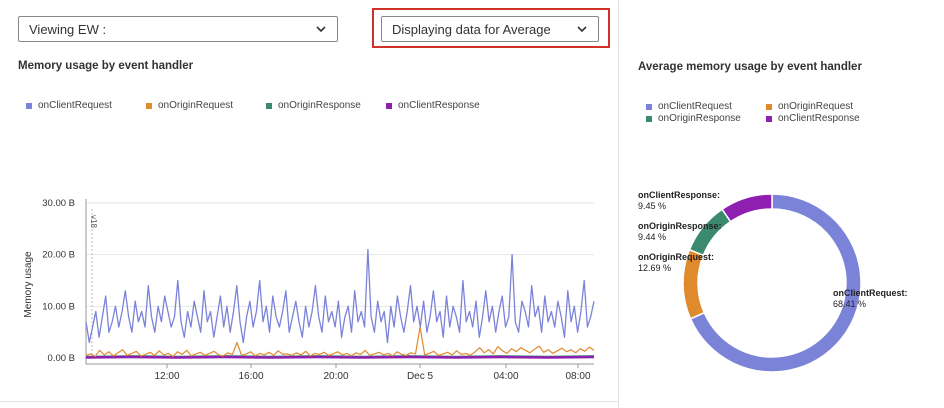 The image size is (944, 408). Describe the element at coordinates (61, 358) in the screenshot. I see `y-tick-label: 0.00 B` at that location.